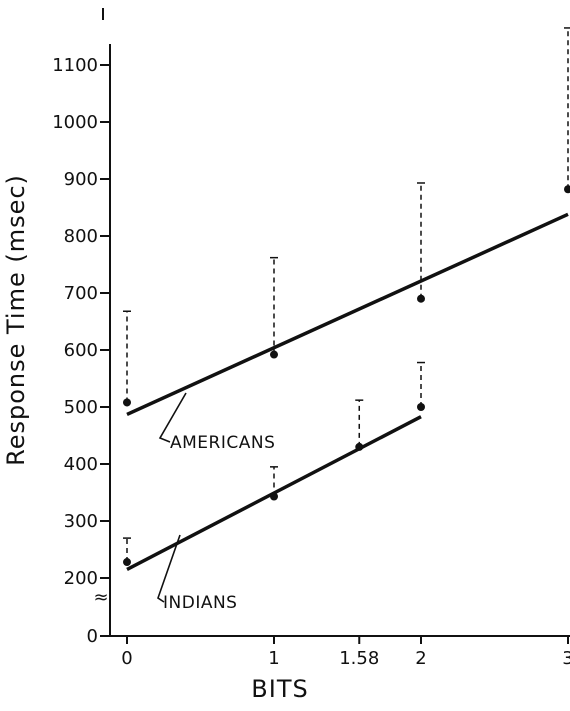 This screenshot has width=570, height=711. I want to click on x-tick-group: 0 1 1.58 2 3, so click(345, 652).